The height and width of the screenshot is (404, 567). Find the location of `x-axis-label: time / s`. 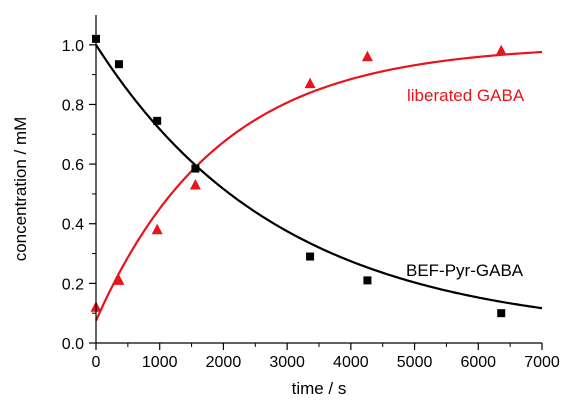

x-axis-label: time / s is located at coordinates (319, 388).